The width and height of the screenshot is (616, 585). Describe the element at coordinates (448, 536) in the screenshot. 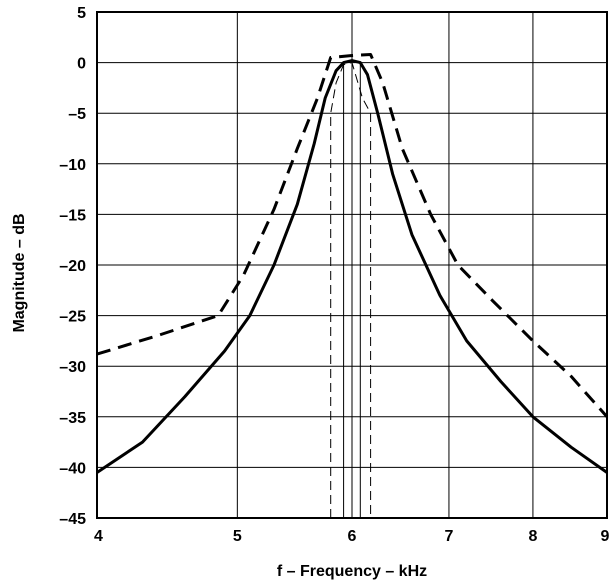

I see `x-tick-label: 7` at that location.